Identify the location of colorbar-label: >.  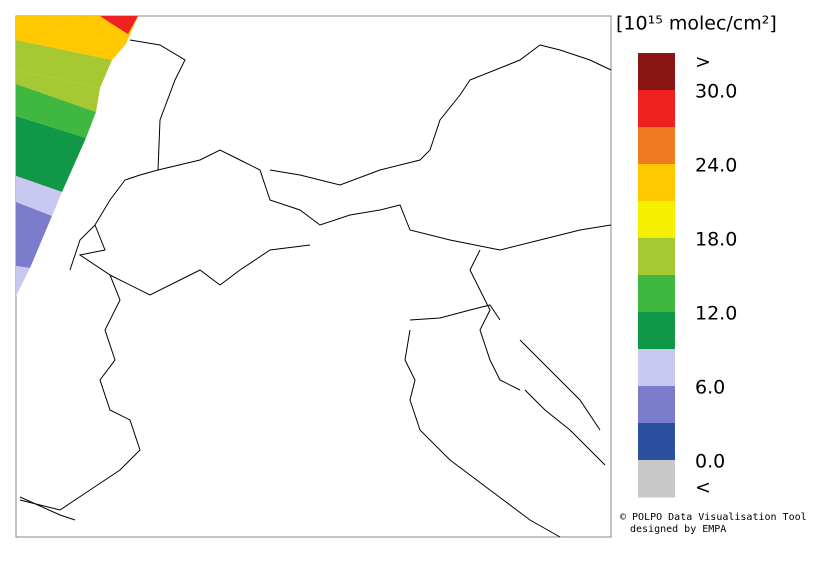
(703, 62).